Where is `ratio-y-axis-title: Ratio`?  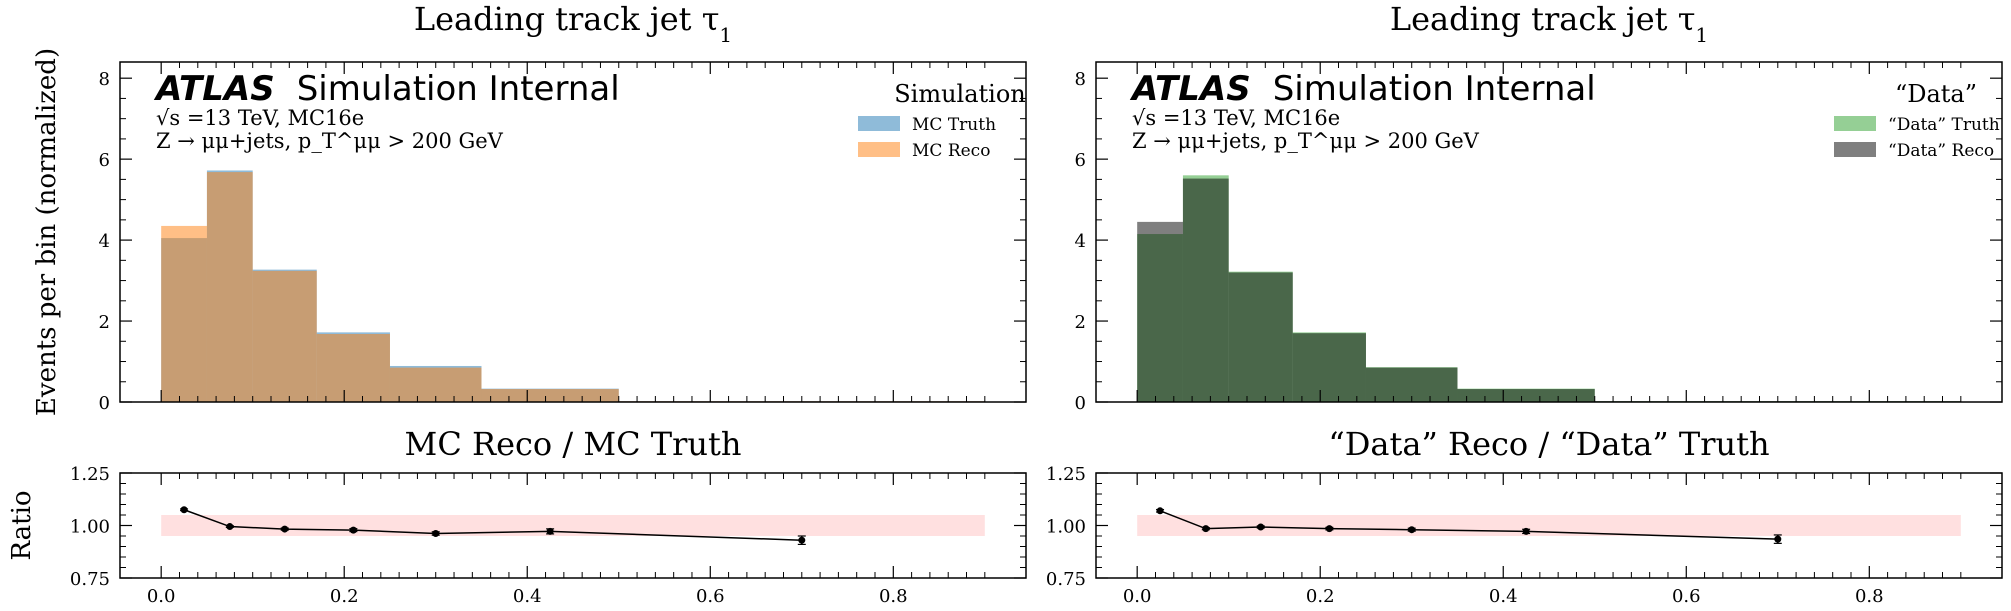
ratio-y-axis-title: Ratio is located at coordinates (22, 525).